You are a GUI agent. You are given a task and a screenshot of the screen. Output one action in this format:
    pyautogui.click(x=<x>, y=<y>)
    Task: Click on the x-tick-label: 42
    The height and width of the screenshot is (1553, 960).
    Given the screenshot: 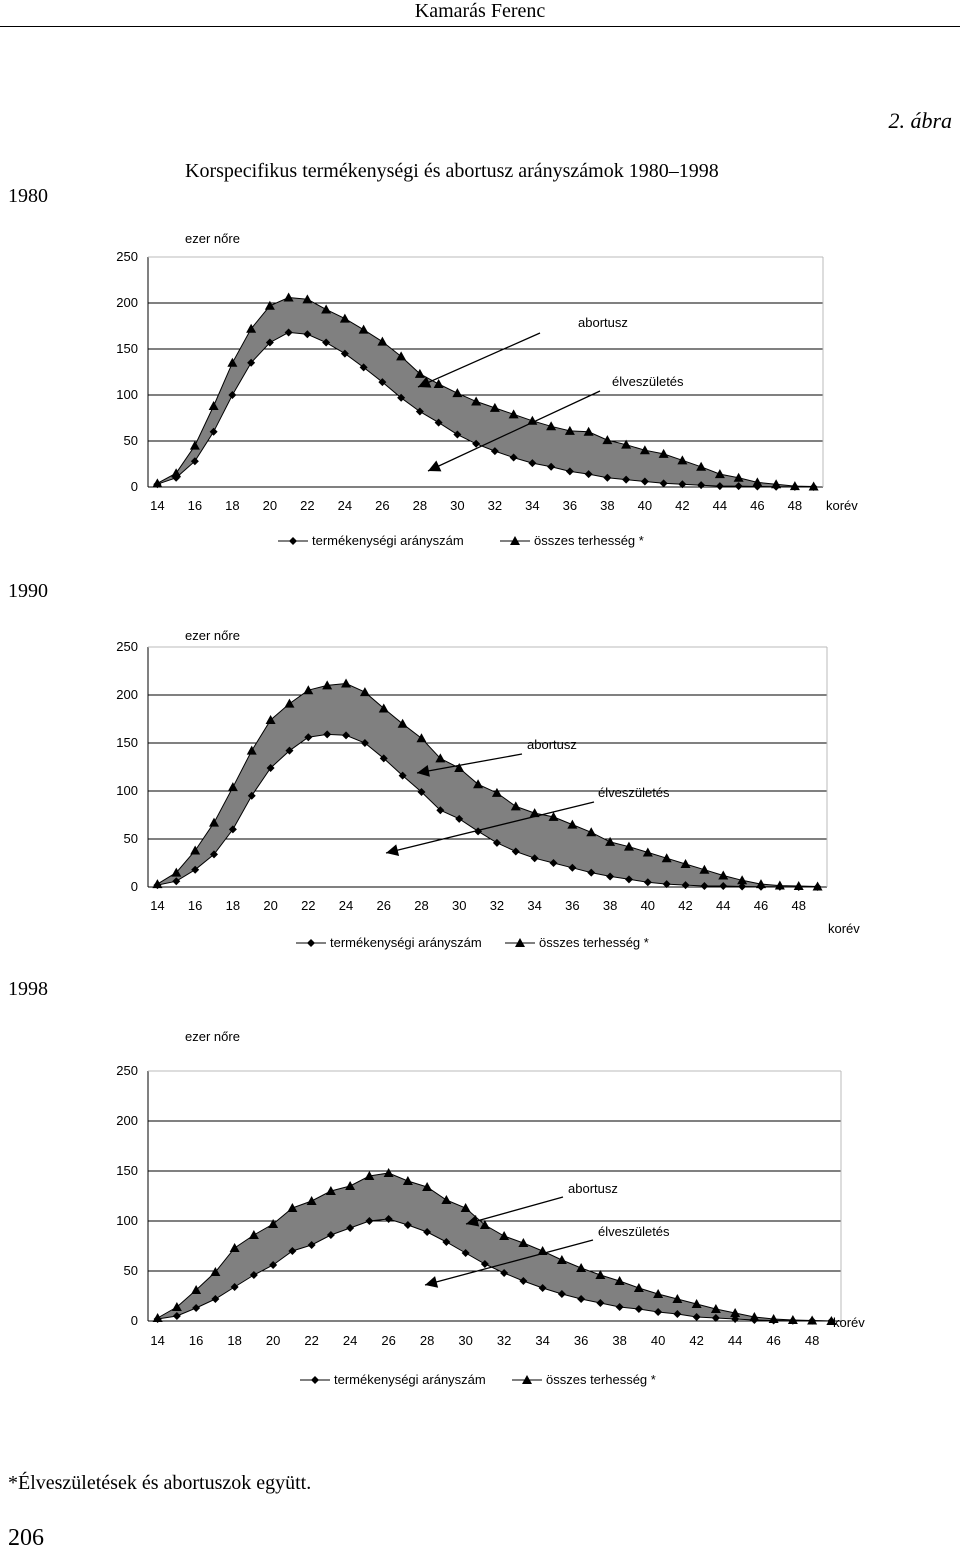 What is the action you would take?
    pyautogui.click(x=685, y=905)
    